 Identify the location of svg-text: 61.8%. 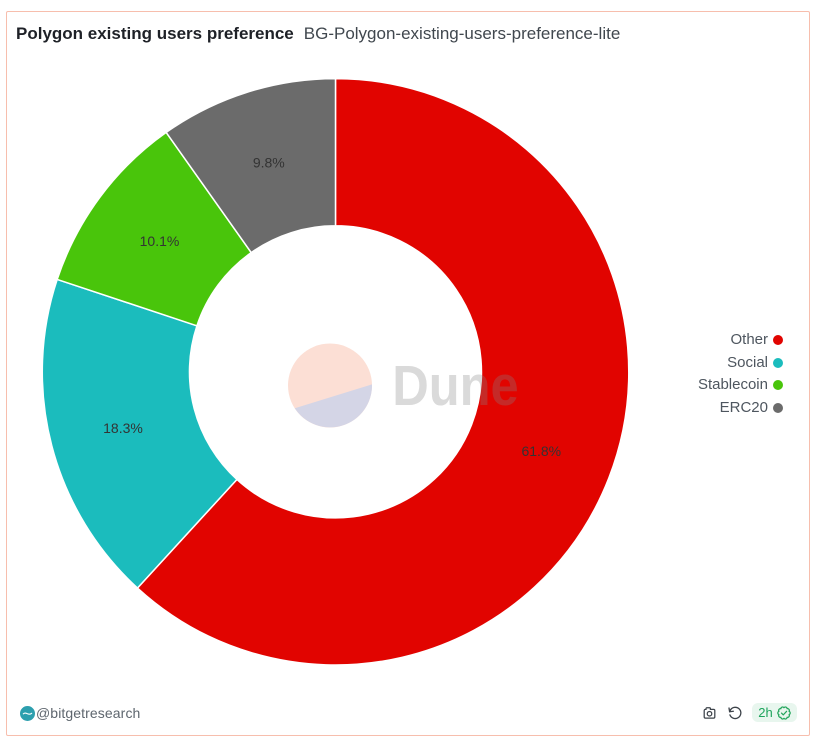
(541, 451).